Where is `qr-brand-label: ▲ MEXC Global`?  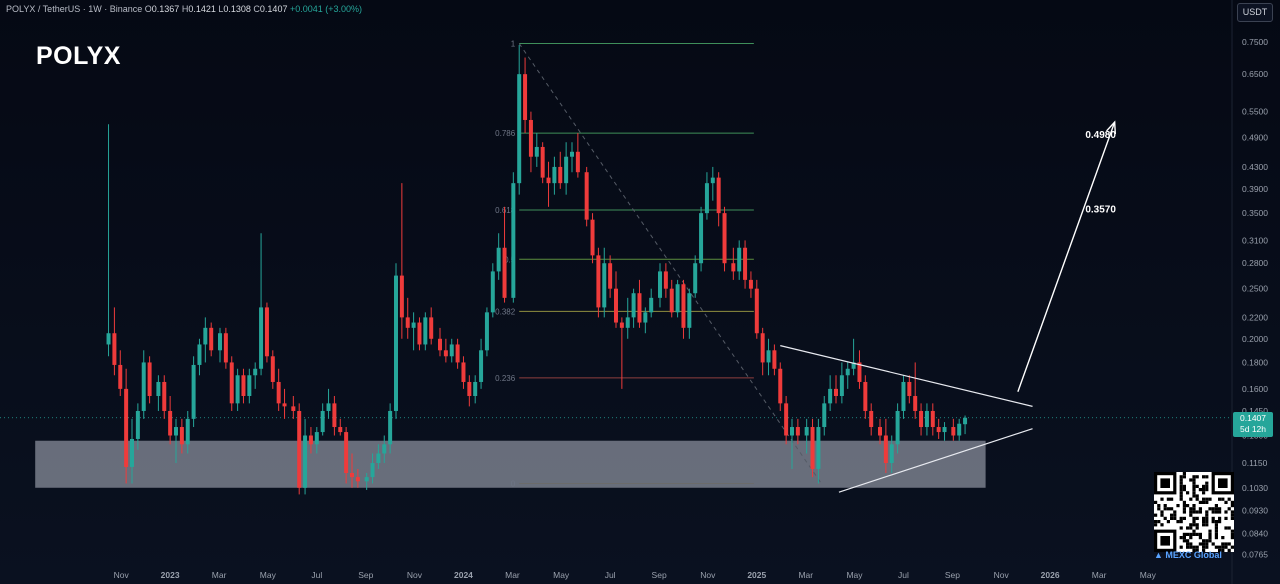
qr-brand-label: ▲ MEXC Global is located at coordinates (1188, 555).